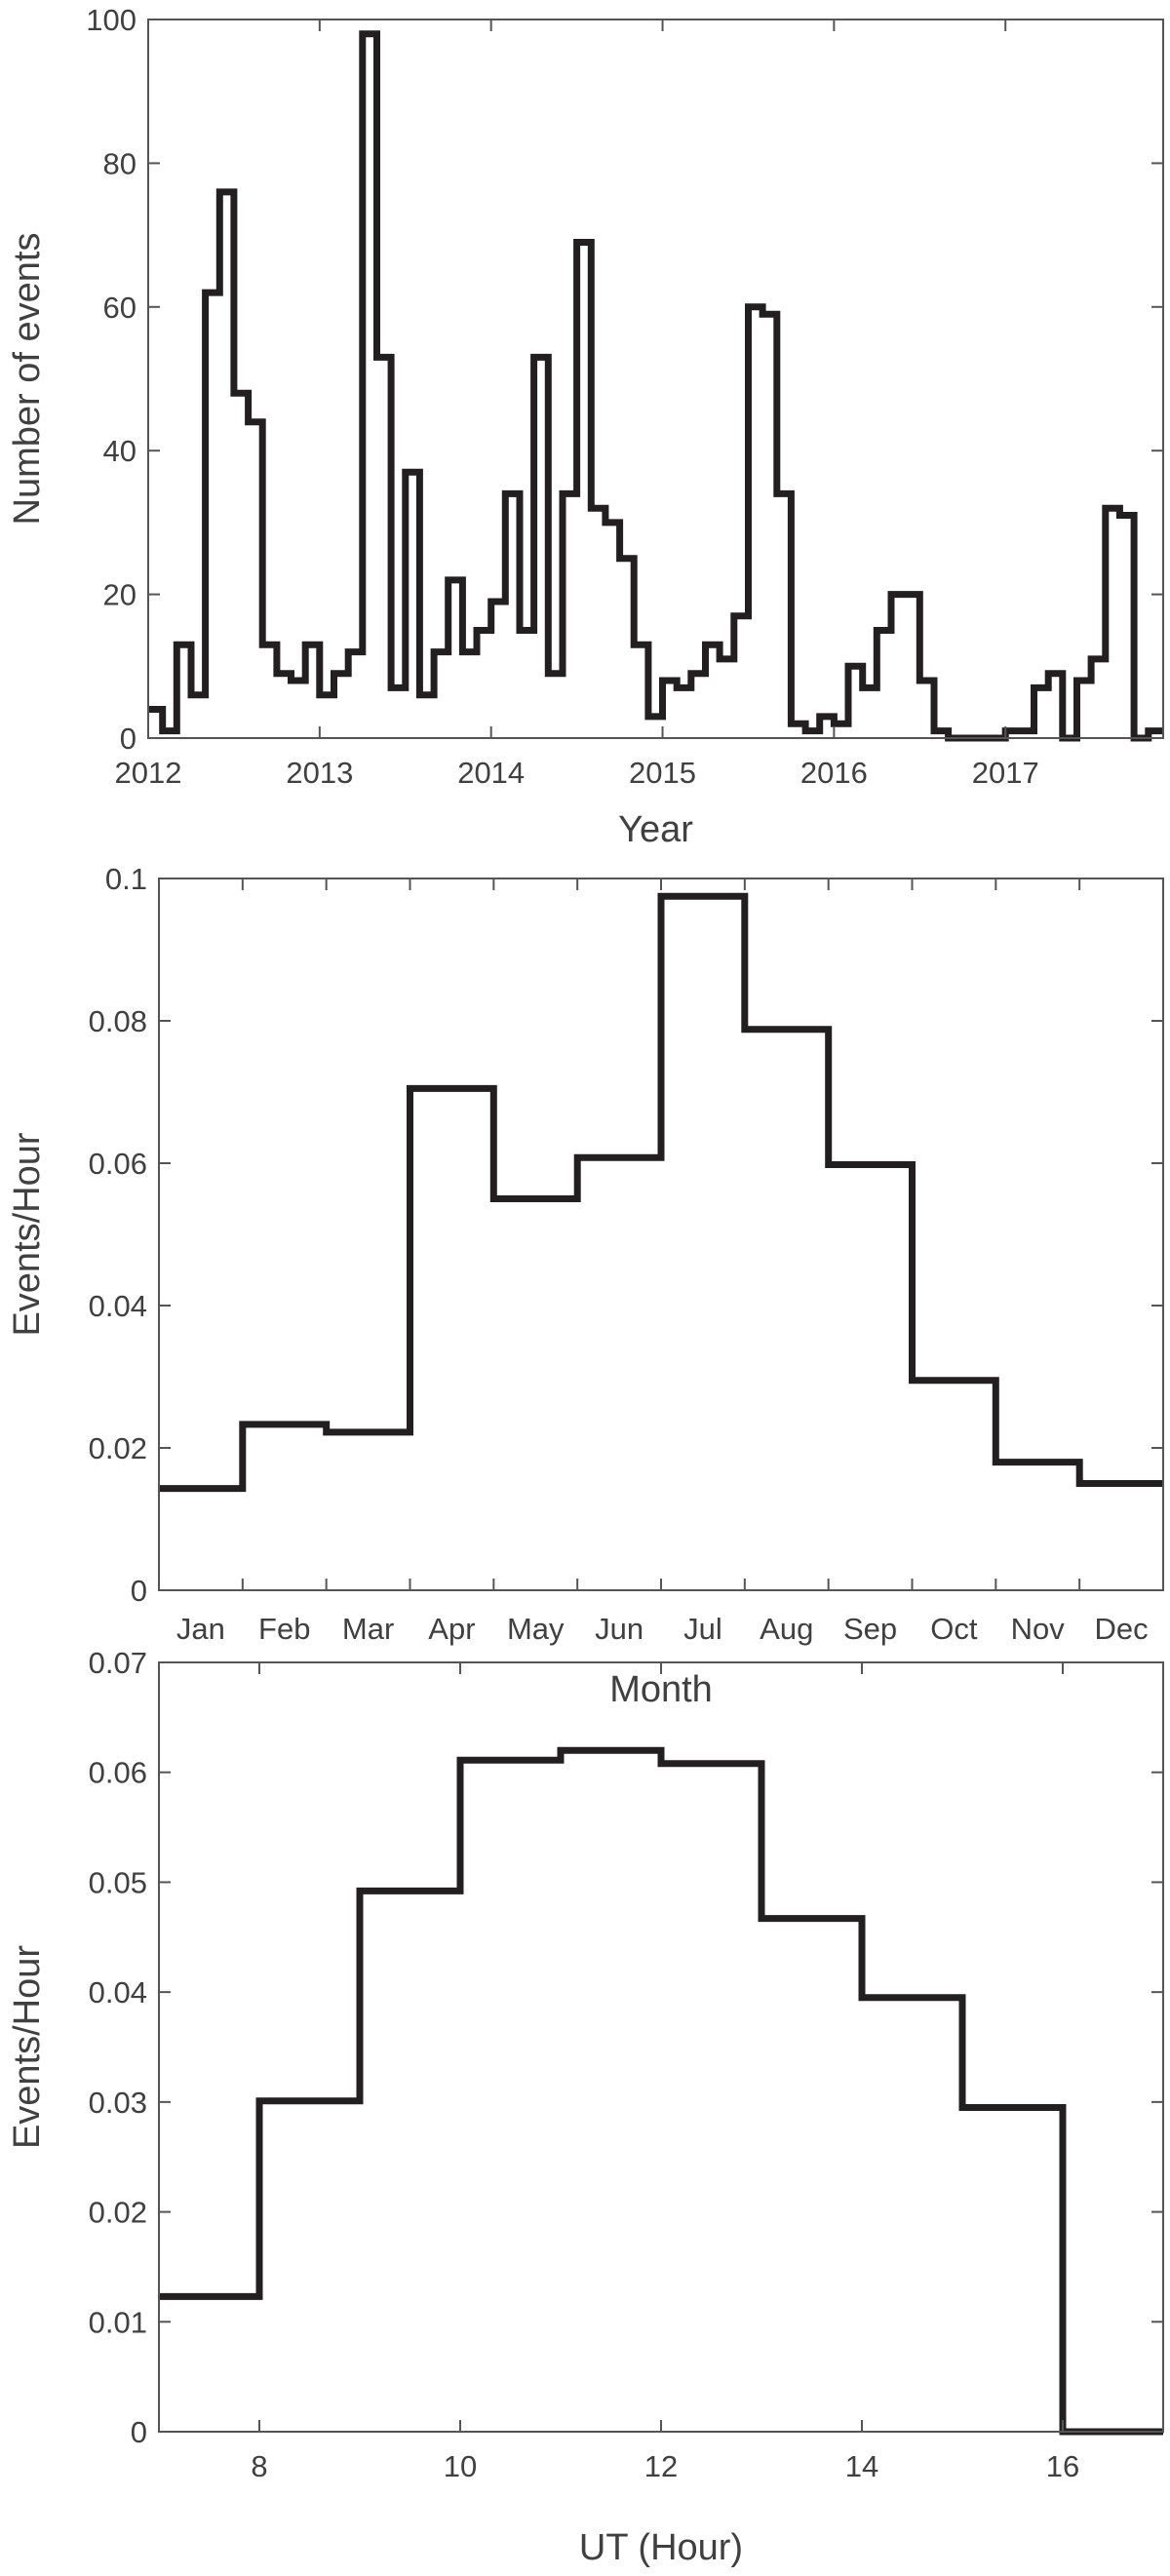 This screenshot has height=2576, width=1170. What do you see at coordinates (27, 379) in the screenshot?
I see `y-axis-label: Number of events` at bounding box center [27, 379].